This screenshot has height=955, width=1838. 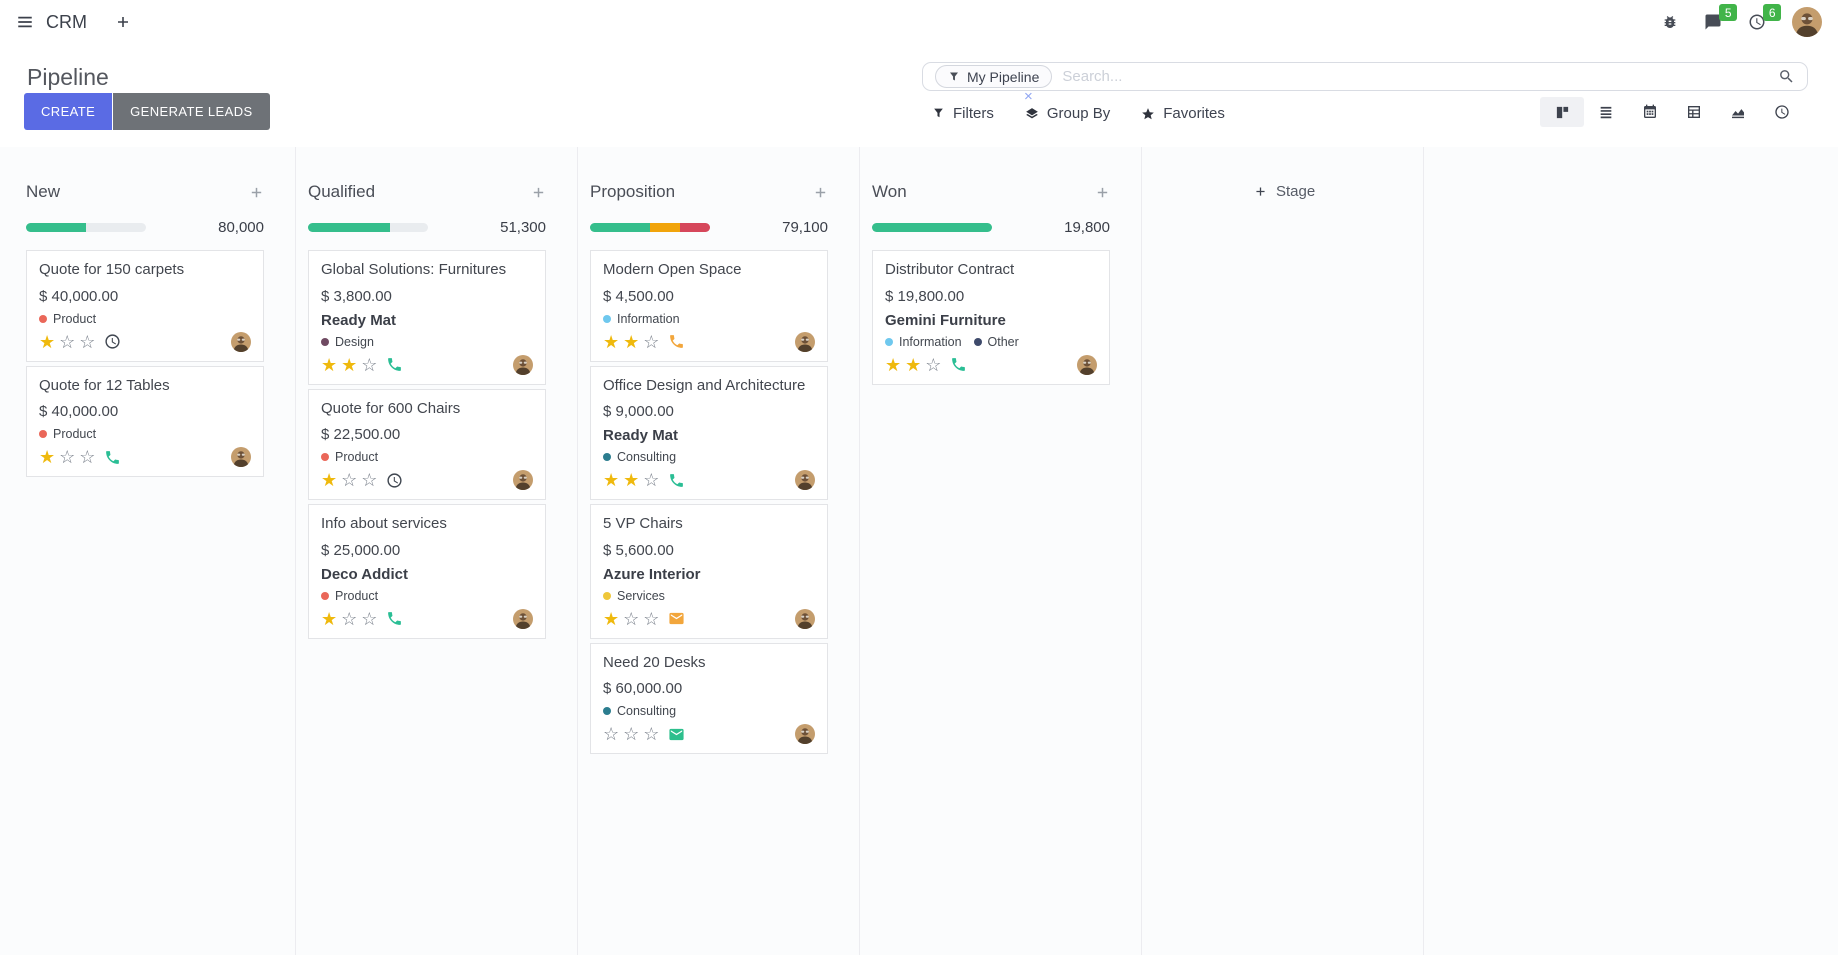 I want to click on favorites-menu: Favorites, so click(x=1183, y=113).